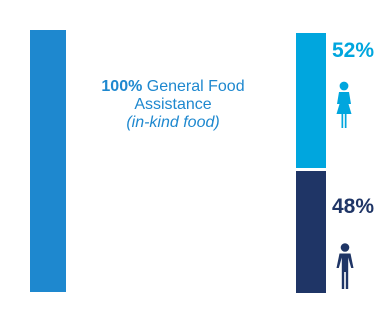  Describe the element at coordinates (345, 266) in the screenshot. I see `male-person-icon` at that location.